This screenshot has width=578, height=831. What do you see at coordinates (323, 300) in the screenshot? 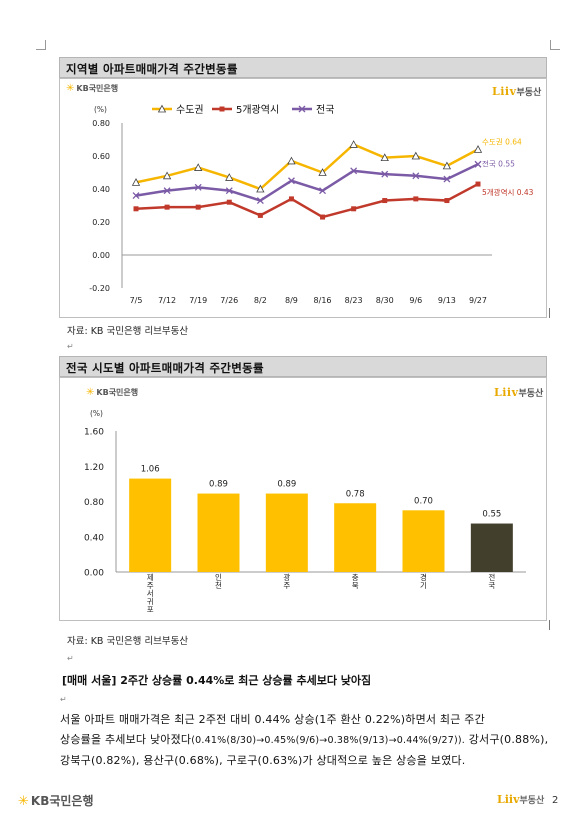
I see `x-tick-label: 8/16` at bounding box center [323, 300].